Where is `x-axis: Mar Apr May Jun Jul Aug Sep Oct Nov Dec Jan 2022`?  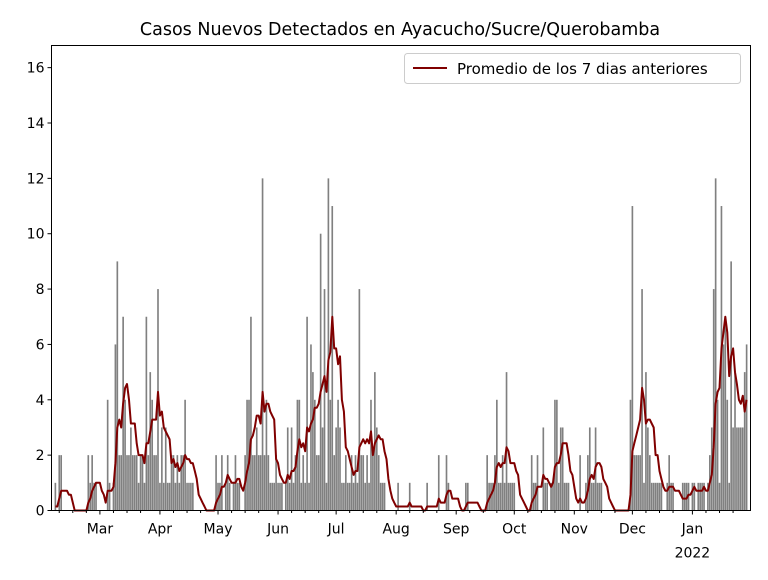 x-axis: Mar Apr May Jun Jul Aug Sep Oct Nov Dec Jan 2022 is located at coordinates (396, 536).